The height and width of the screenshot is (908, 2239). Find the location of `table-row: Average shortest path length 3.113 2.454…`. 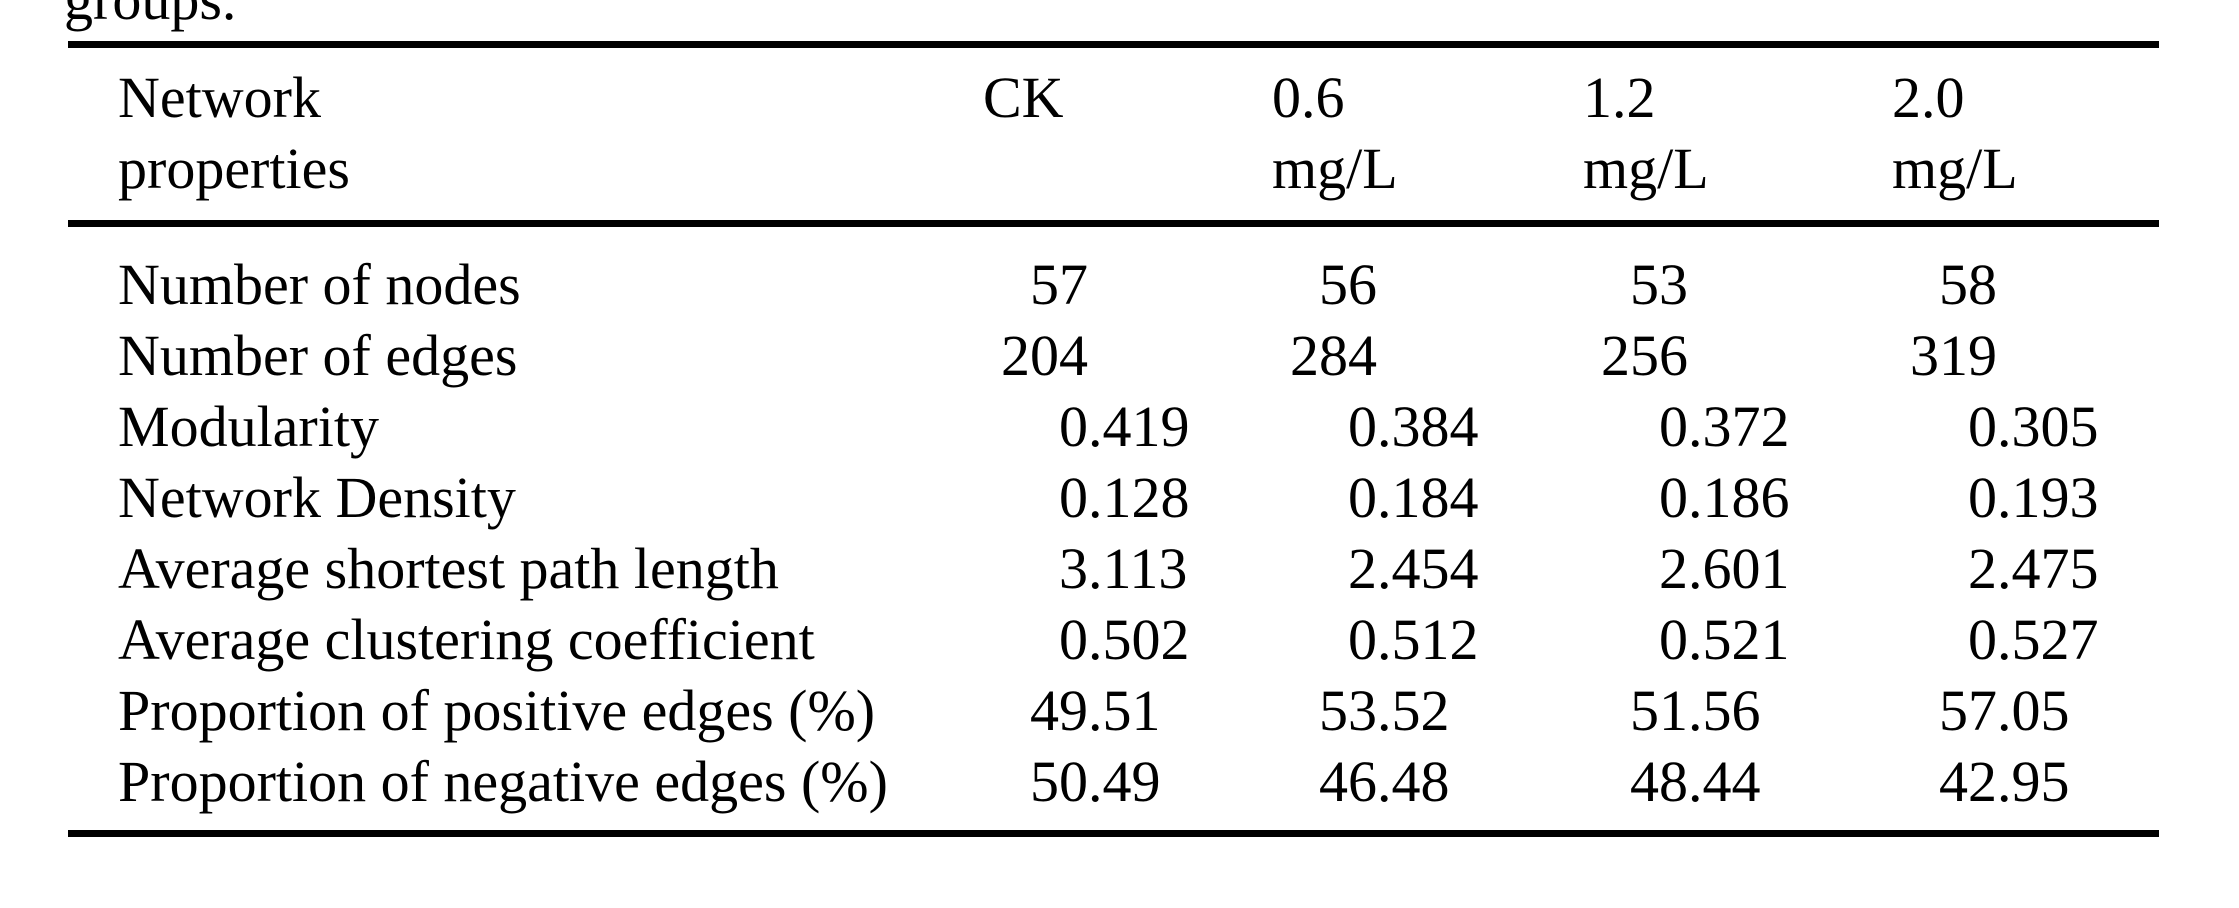

table-row: Average shortest path length 3.113 2.454… is located at coordinates (1113, 568).